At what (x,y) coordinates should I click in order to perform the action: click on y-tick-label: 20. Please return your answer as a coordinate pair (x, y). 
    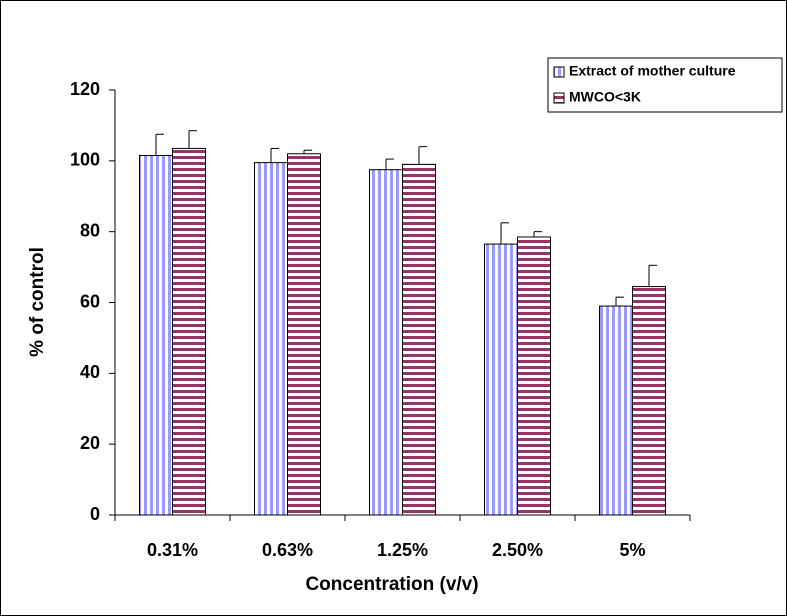
    Looking at the image, I should click on (90, 443).